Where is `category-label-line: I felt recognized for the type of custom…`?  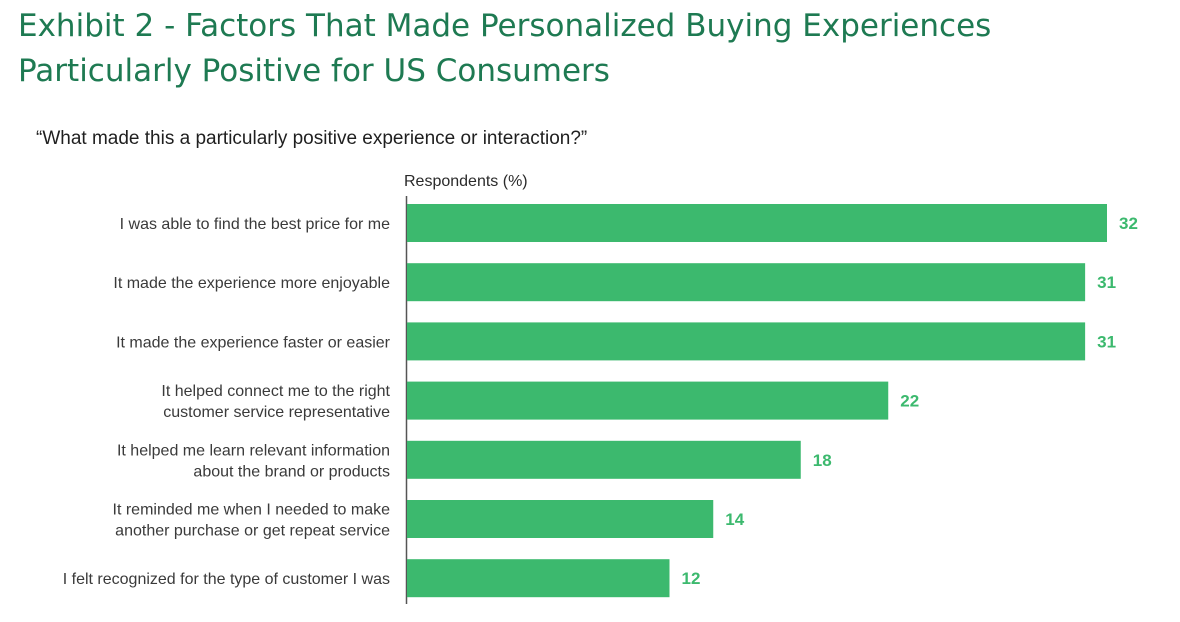 category-label-line: I felt recognized for the type of custom… is located at coordinates (226, 579).